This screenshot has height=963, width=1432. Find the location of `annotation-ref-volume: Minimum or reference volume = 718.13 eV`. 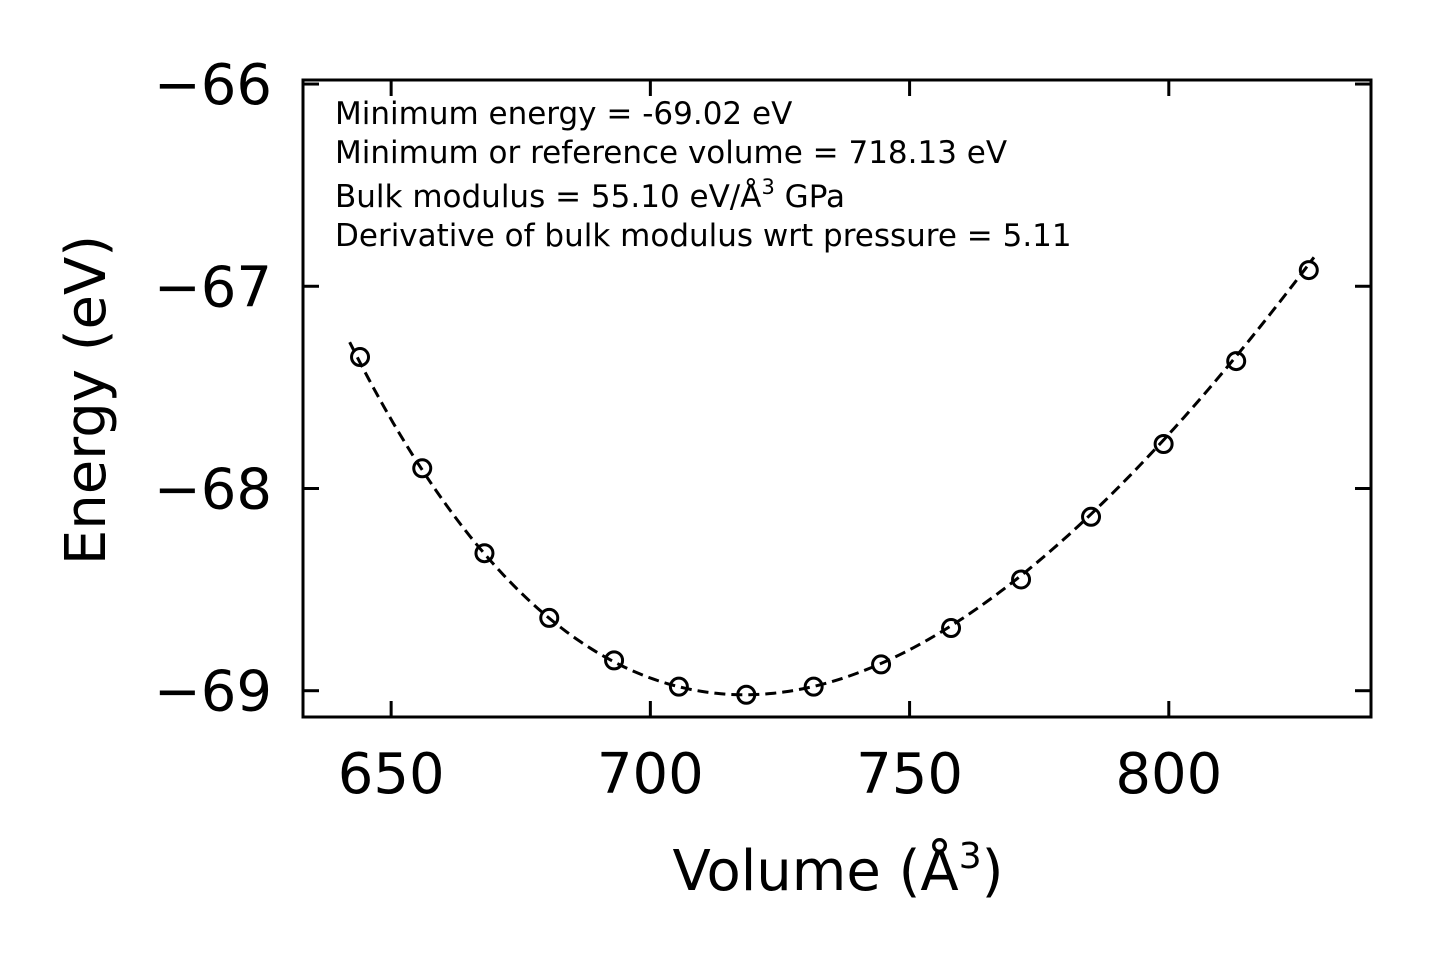

annotation-ref-volume: Minimum or reference volume = 718.13 eV is located at coordinates (671, 153).